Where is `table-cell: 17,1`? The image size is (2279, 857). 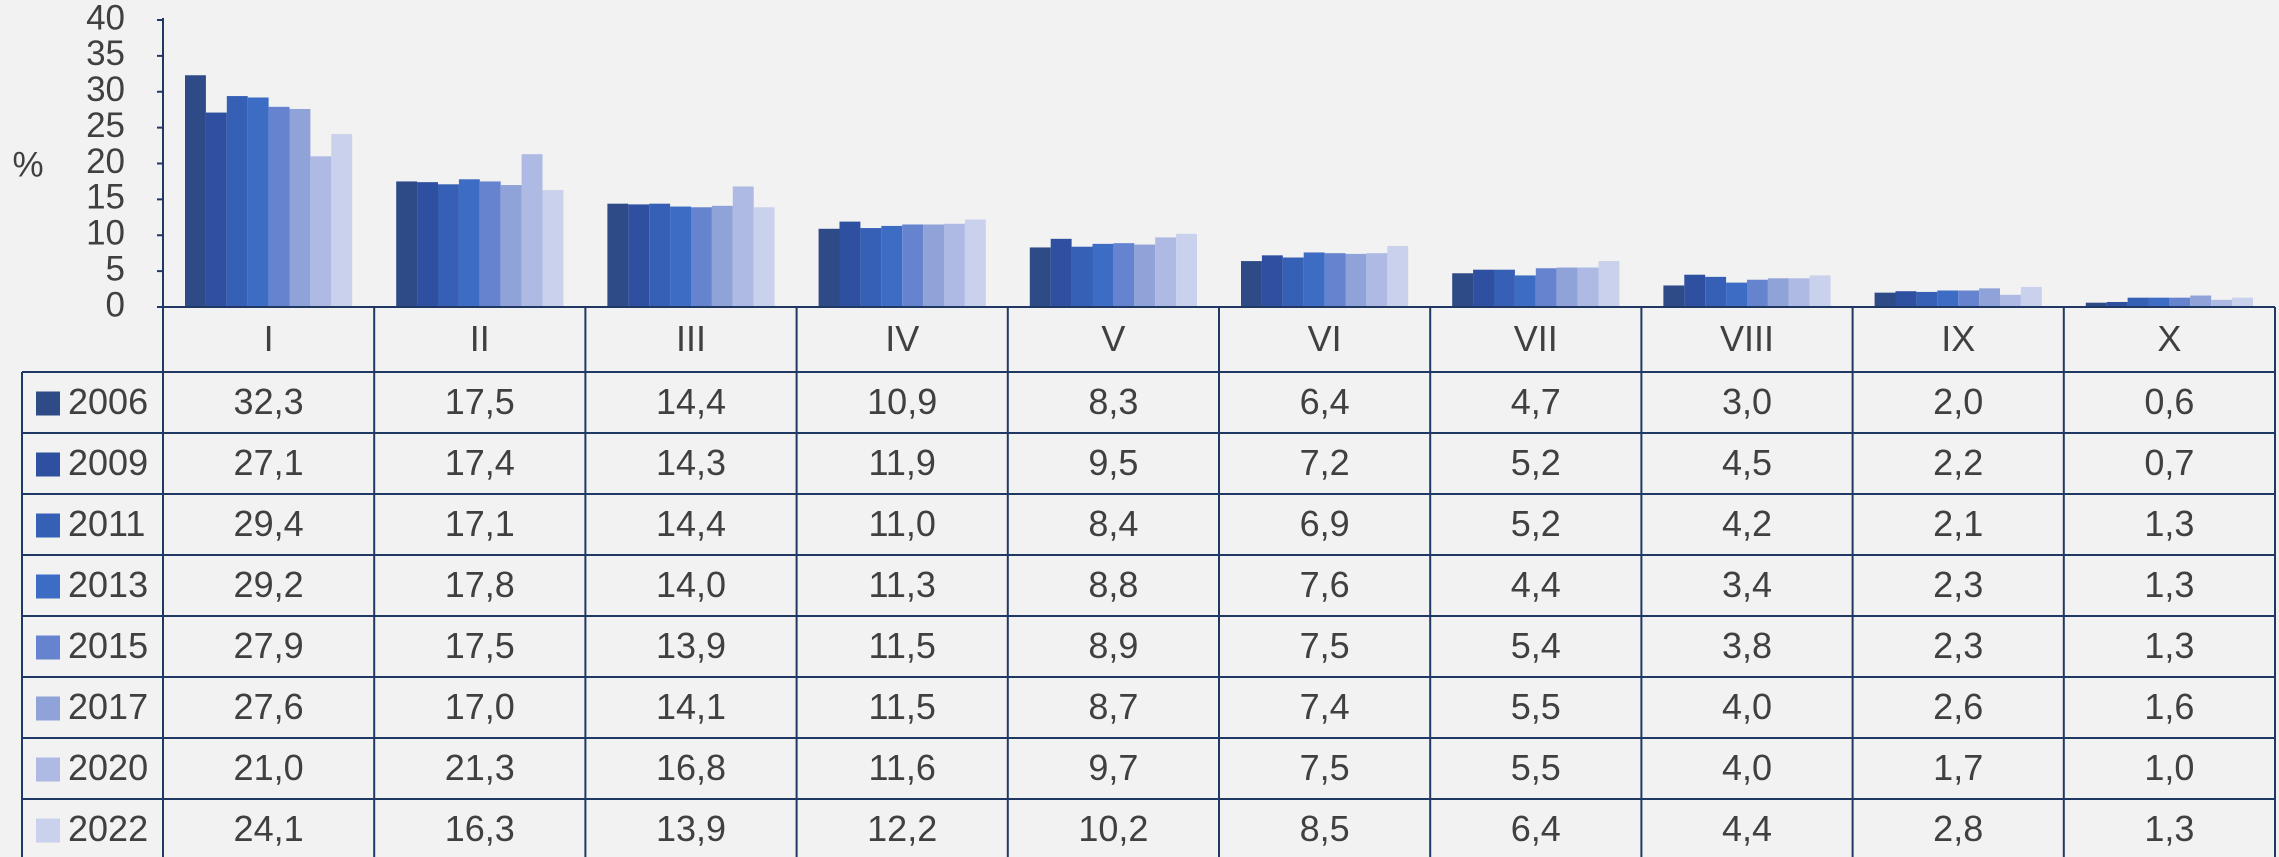 table-cell: 17,1 is located at coordinates (480, 523).